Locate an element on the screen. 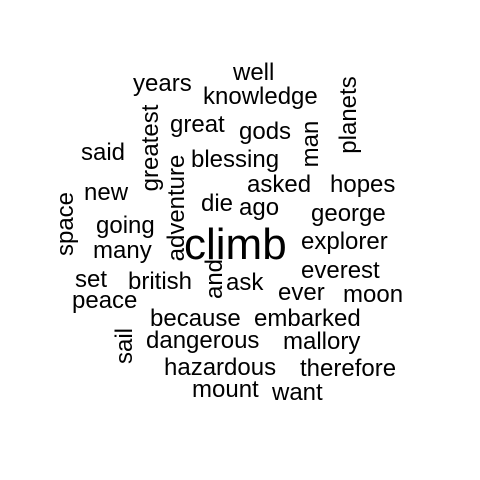  word-many: many is located at coordinates (122, 250).